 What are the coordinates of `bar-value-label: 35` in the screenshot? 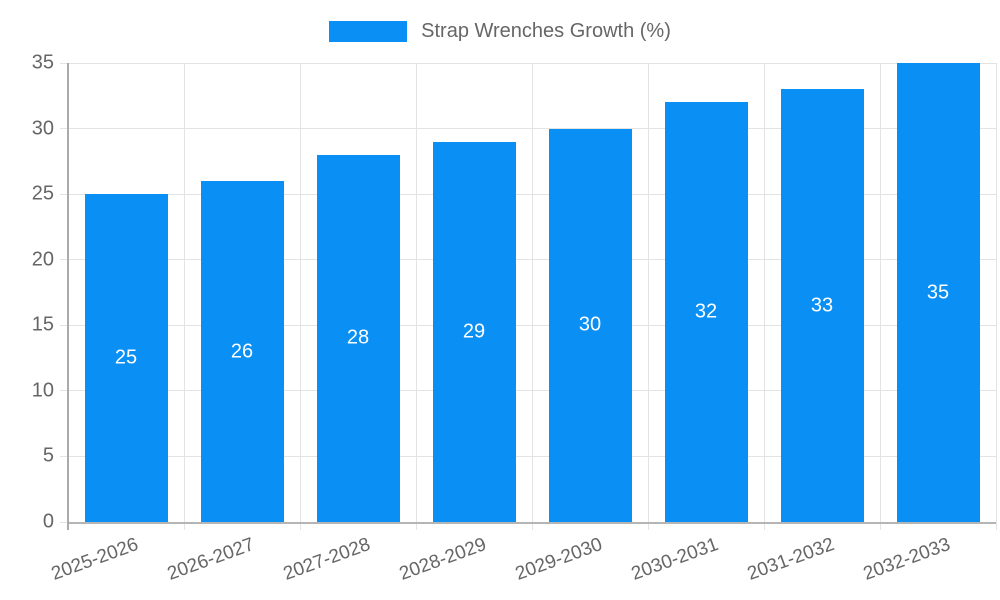 It's located at (938, 292).